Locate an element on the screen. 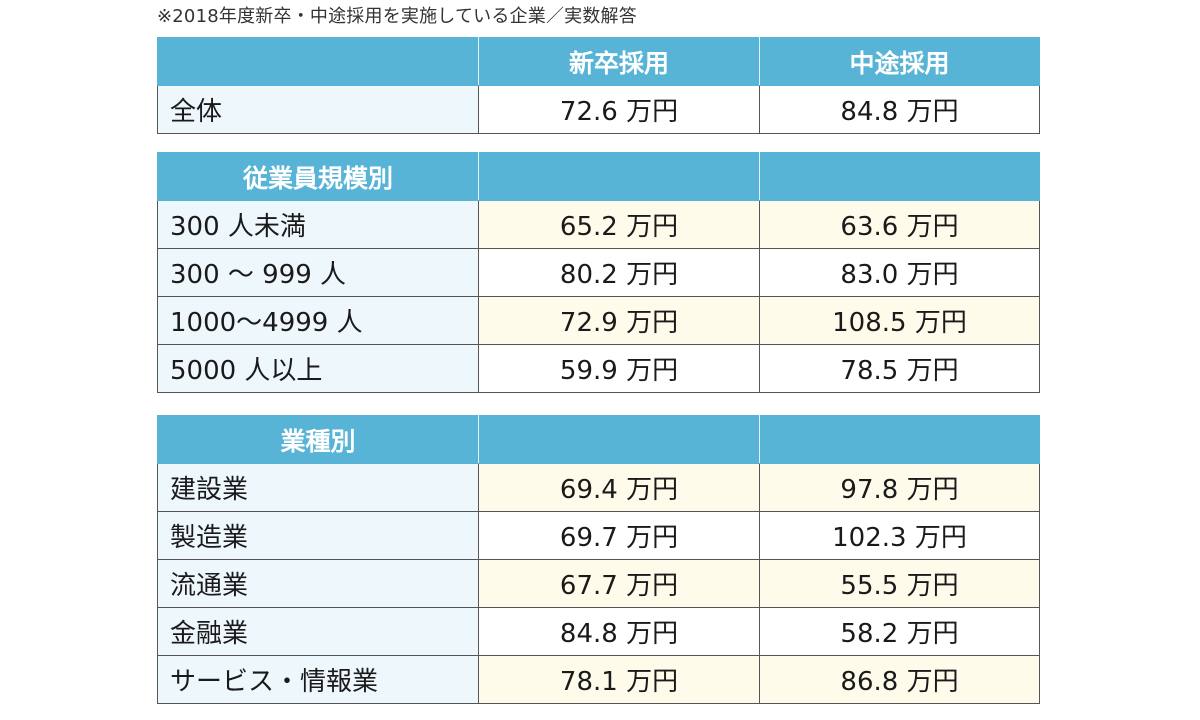 The height and width of the screenshot is (720, 1200). row-label: 金融業 is located at coordinates (318, 631).